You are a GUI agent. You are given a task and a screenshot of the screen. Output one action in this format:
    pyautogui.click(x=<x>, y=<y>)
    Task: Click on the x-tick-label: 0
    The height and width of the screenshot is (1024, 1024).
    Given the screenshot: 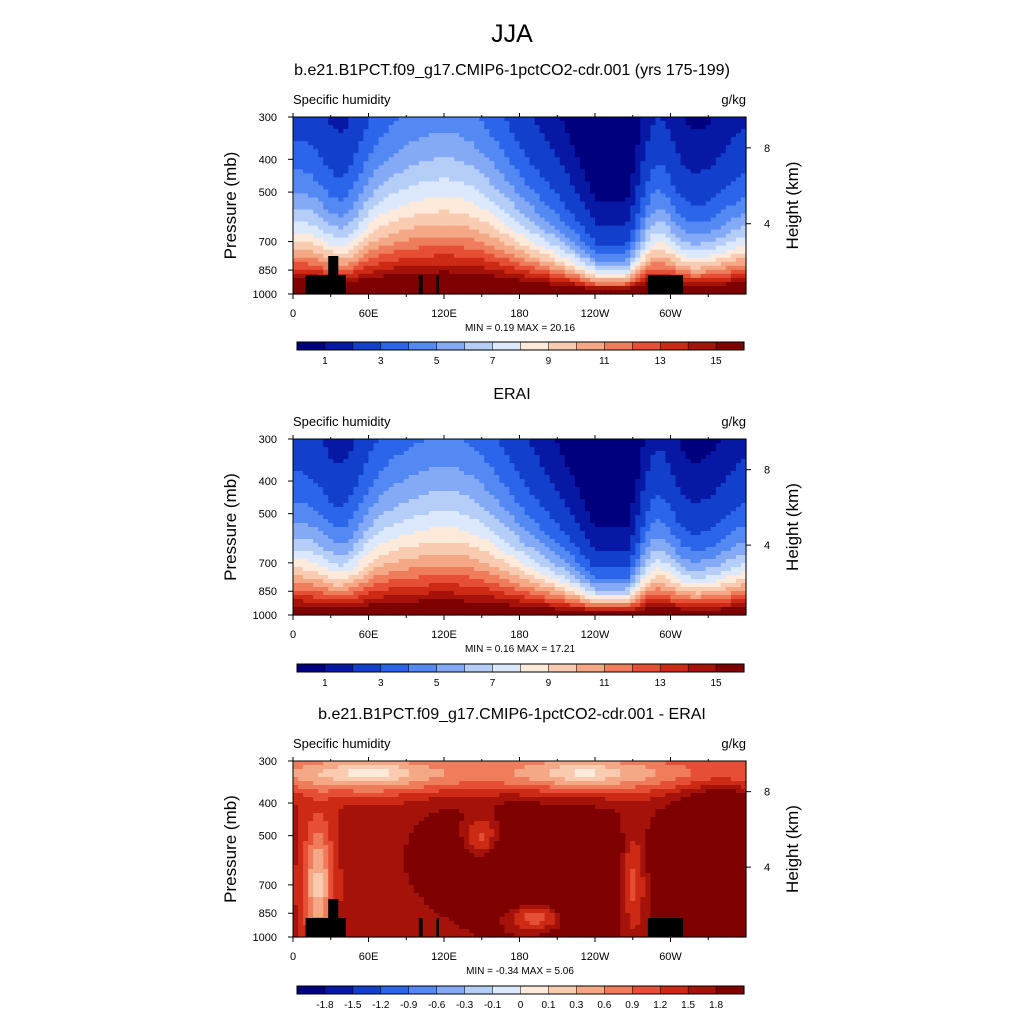 What is the action you would take?
    pyautogui.click(x=293, y=314)
    